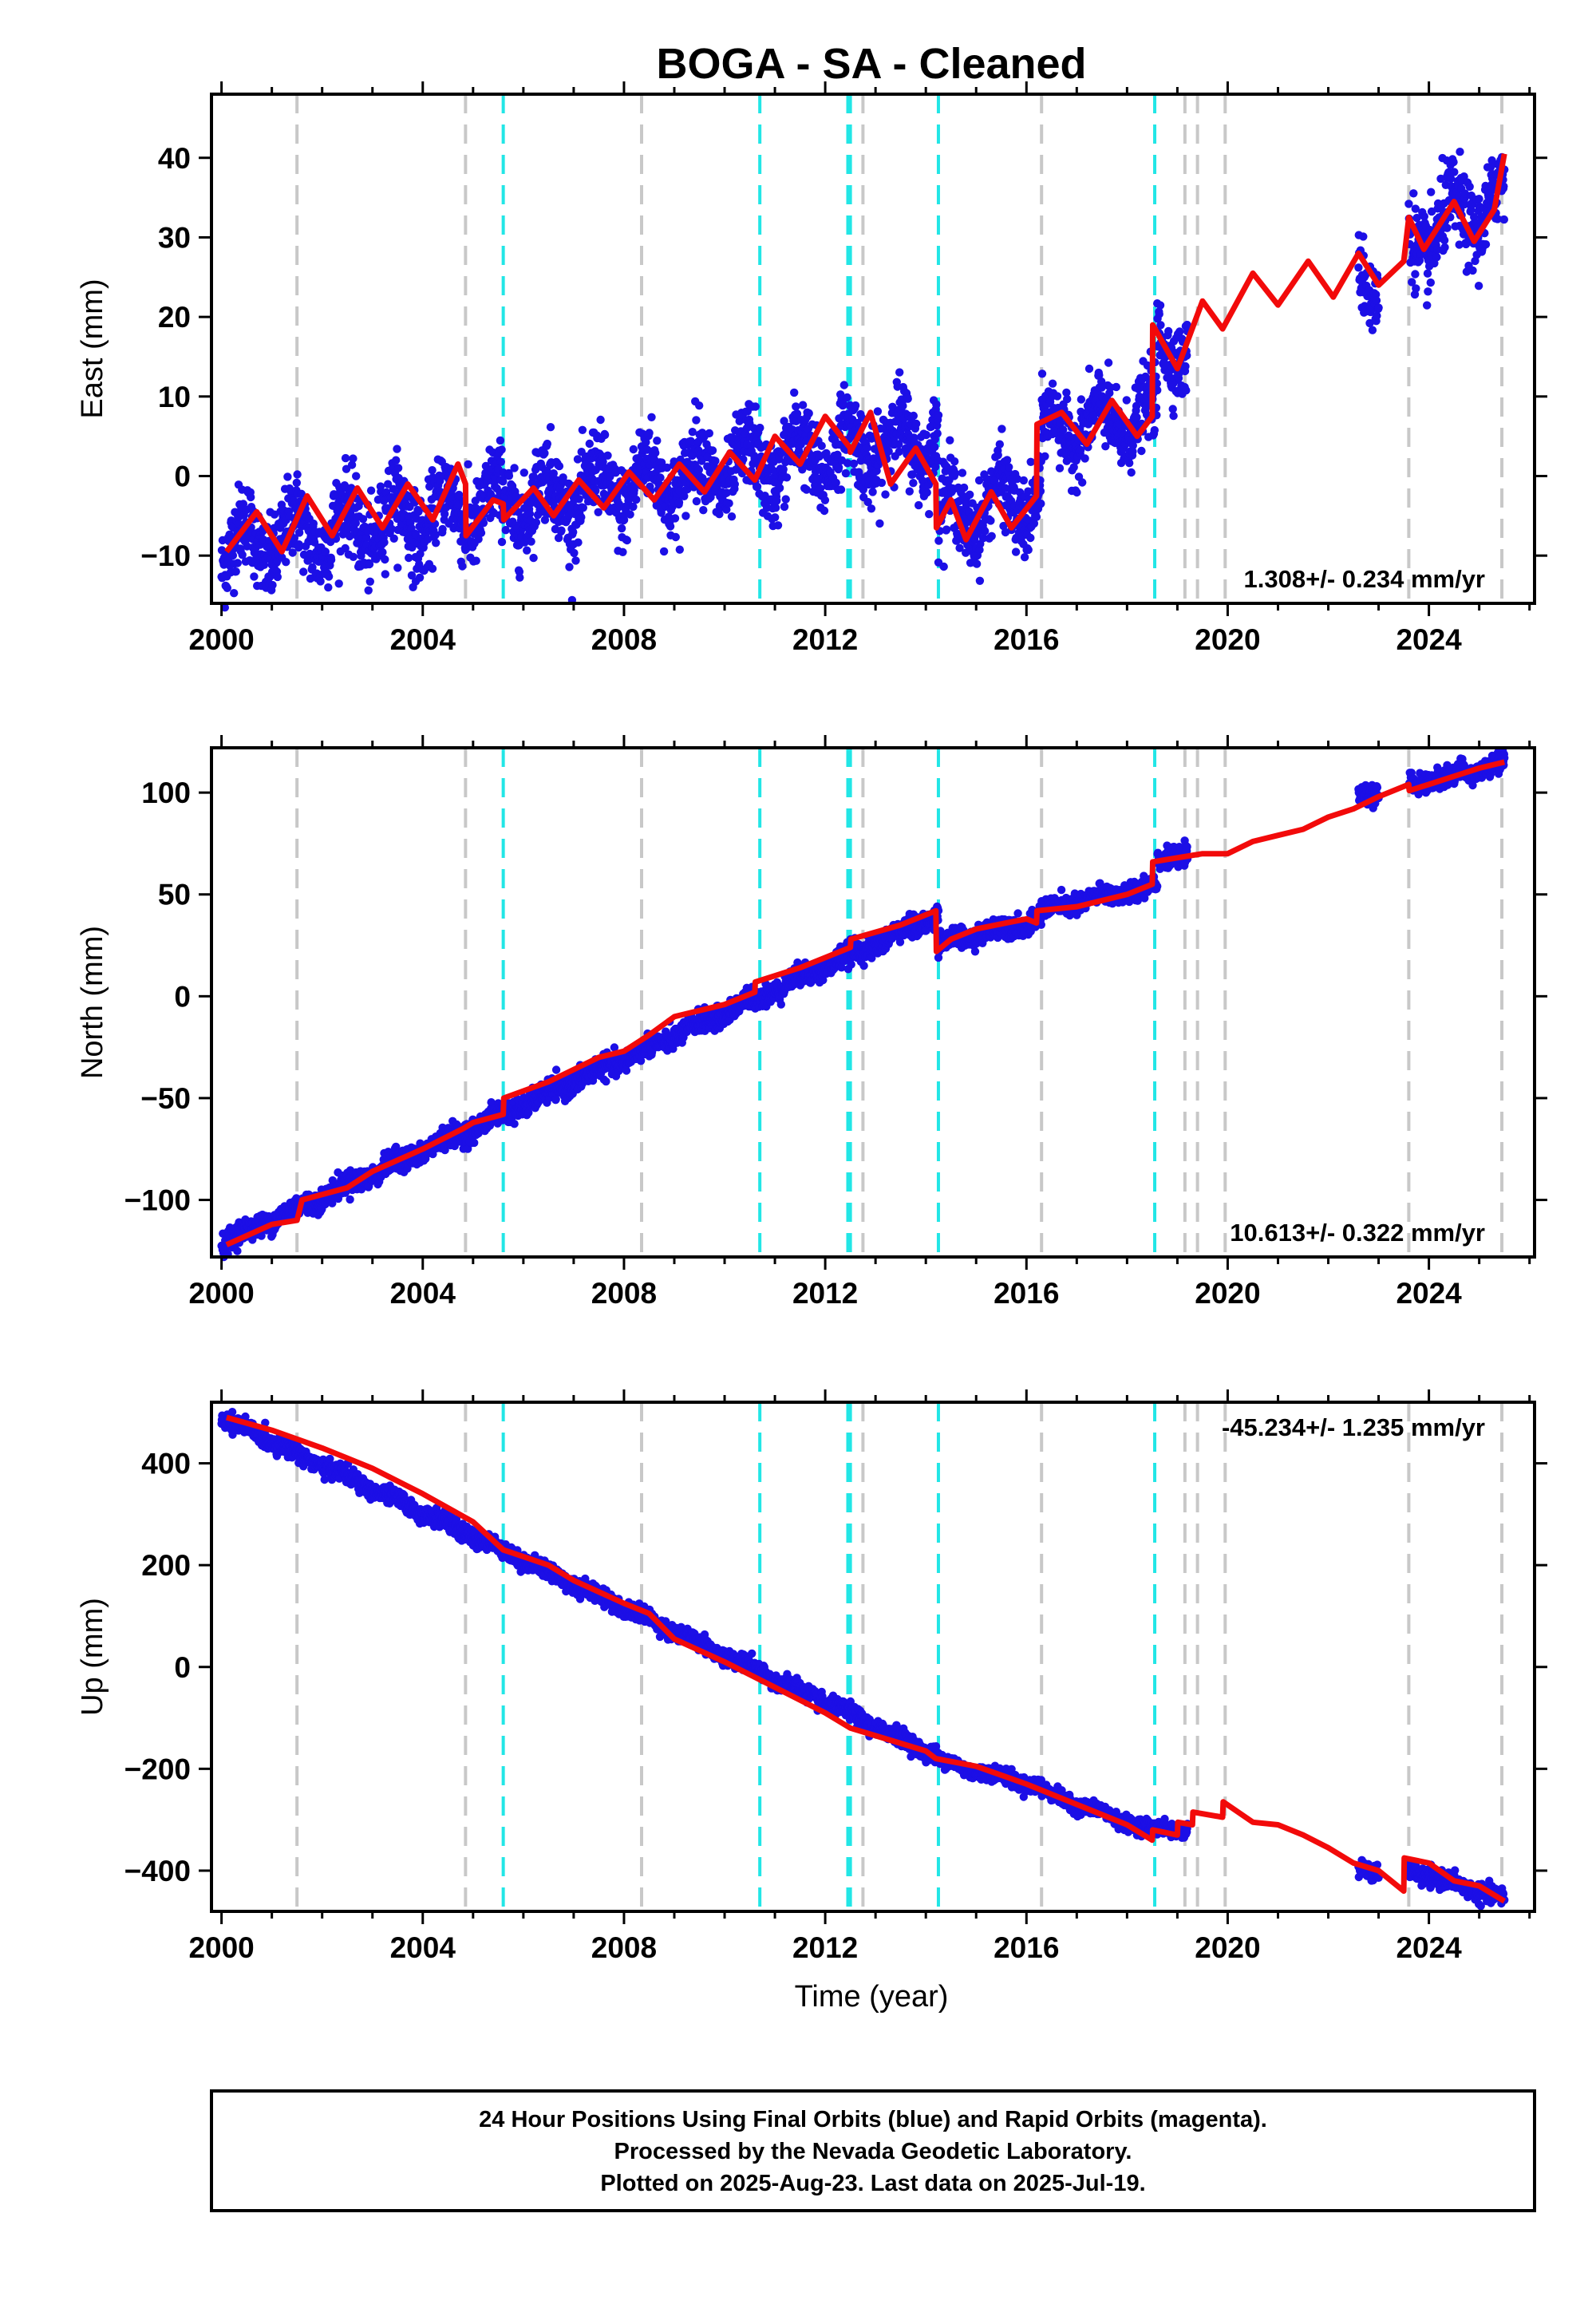 This screenshot has height=2316, width=1596. Describe the element at coordinates (1227, 639) in the screenshot. I see `x-tick-label: 2020` at that location.